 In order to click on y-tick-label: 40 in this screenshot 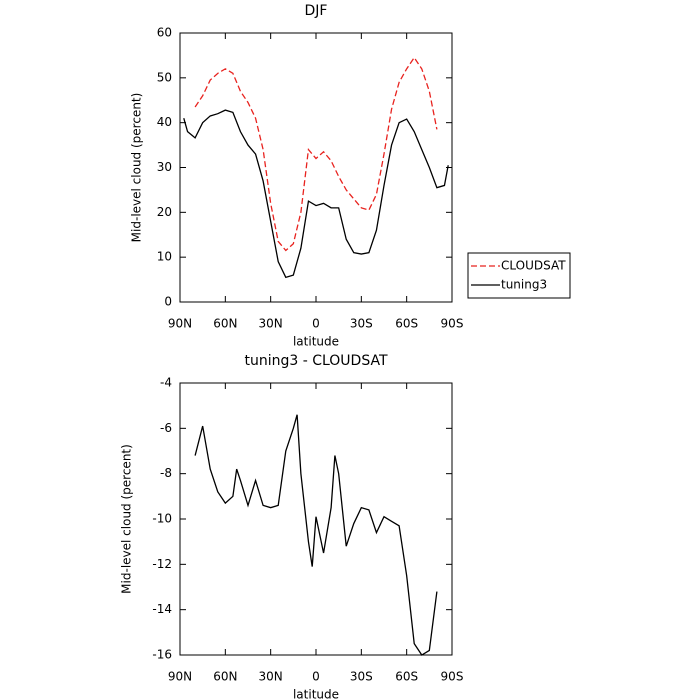, I will do `click(164, 122)`.